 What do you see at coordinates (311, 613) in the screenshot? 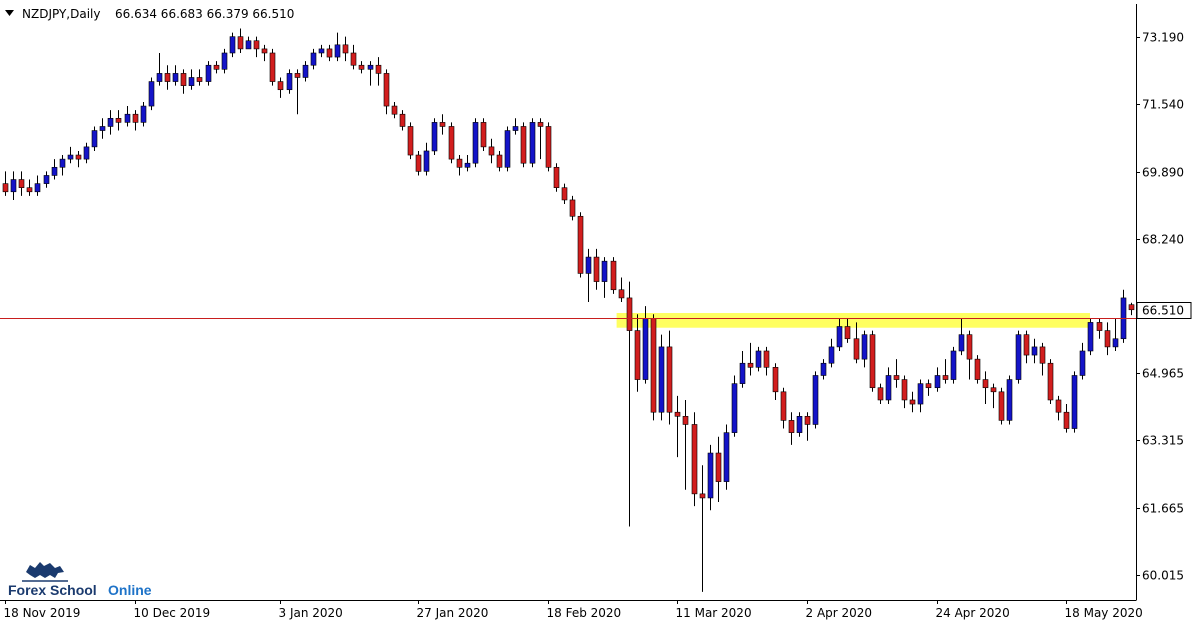
I see `x-tick-label: 3 Jan 2020` at bounding box center [311, 613].